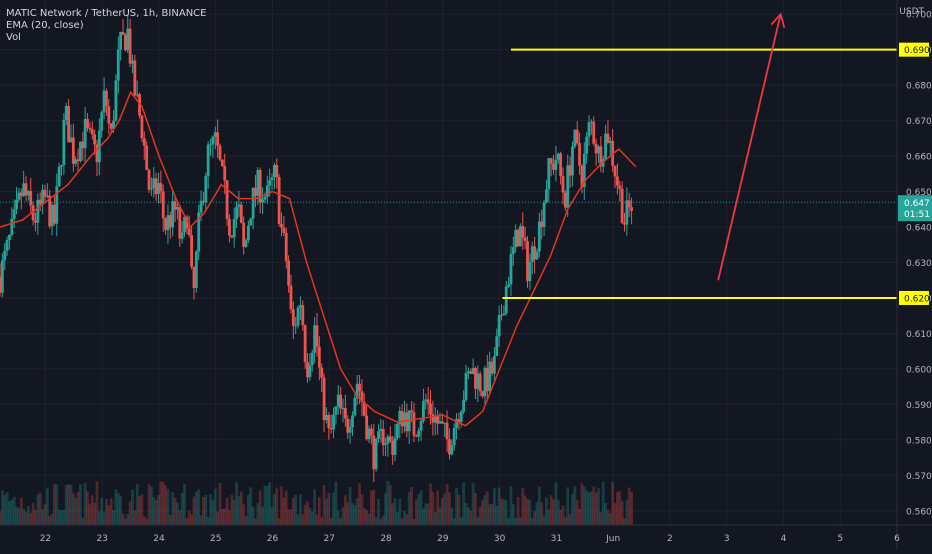 The height and width of the screenshot is (554, 932). What do you see at coordinates (919, 335) in the screenshot?
I see `price-tick: 0.610` at bounding box center [919, 335].